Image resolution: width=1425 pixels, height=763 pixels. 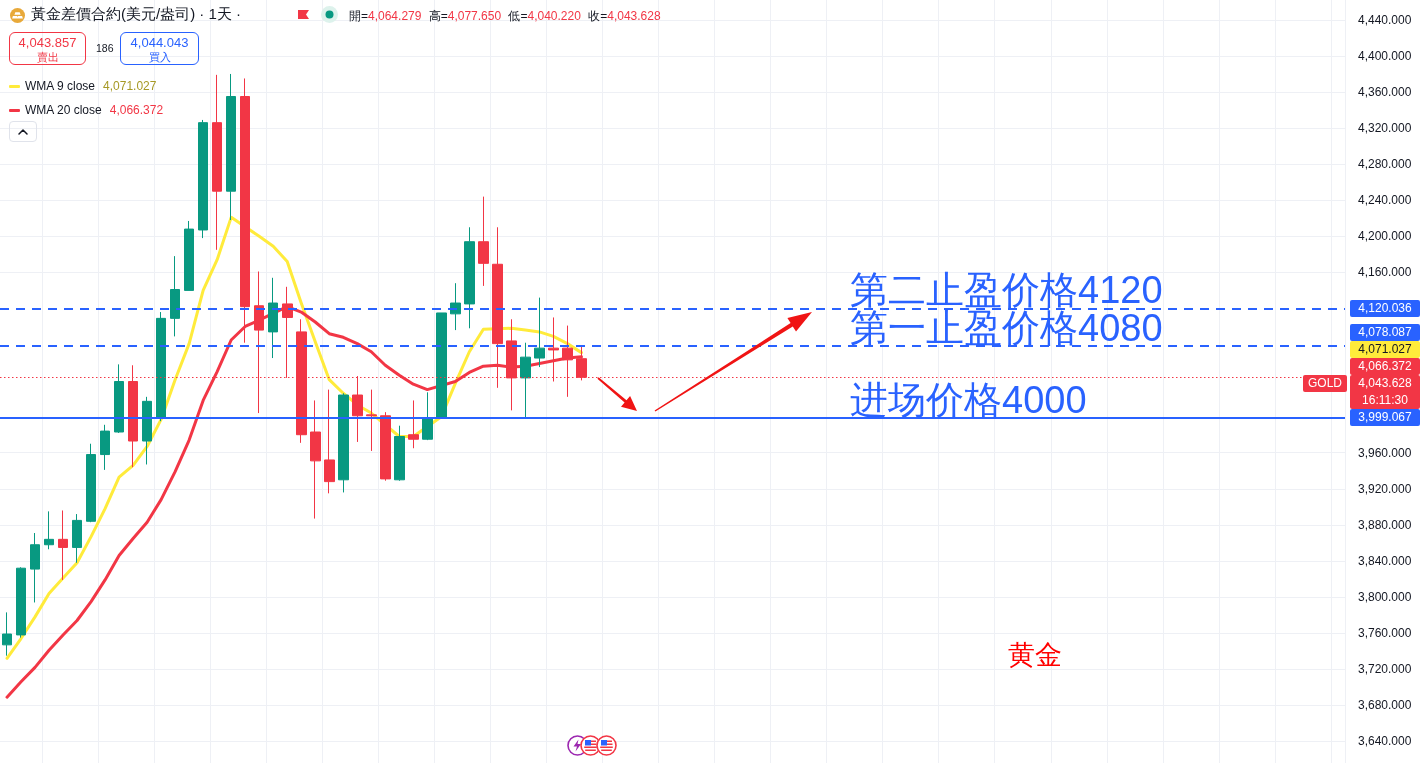 I want to click on y-tick-label: 3,720.000, so click(x=1385, y=669).